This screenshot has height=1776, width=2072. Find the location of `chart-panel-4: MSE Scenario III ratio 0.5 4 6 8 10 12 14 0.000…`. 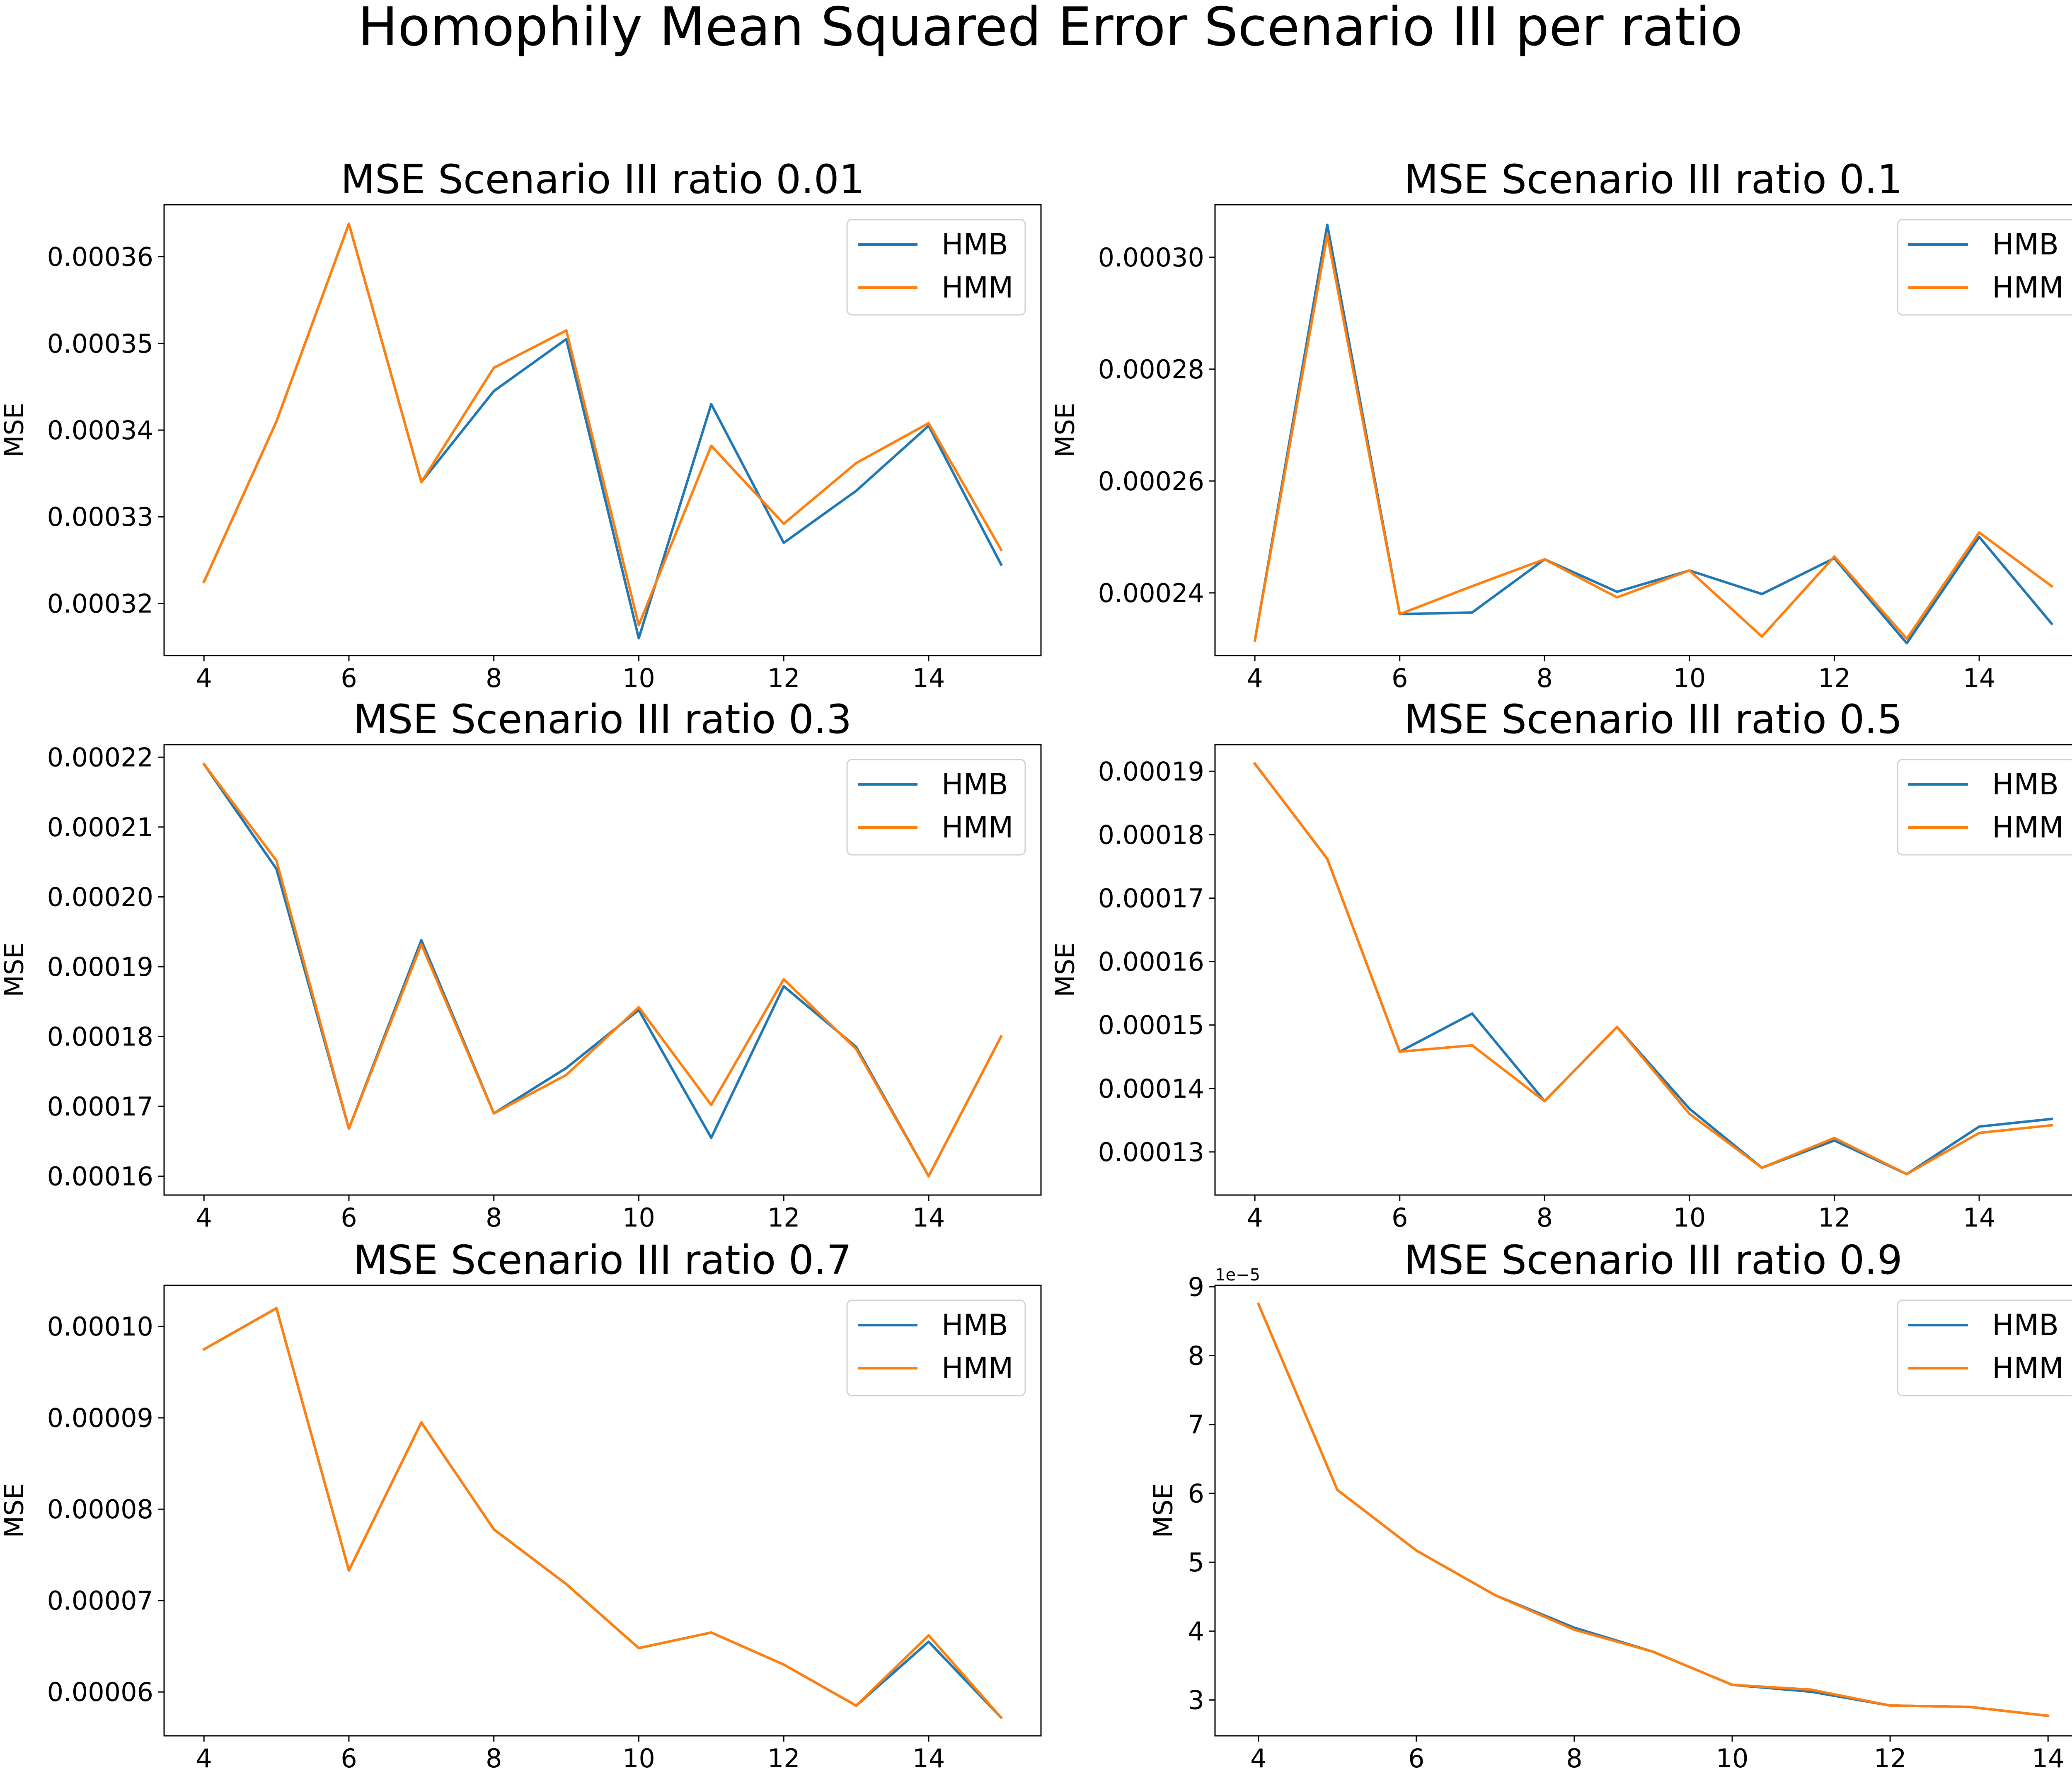

chart-panel-4: MSE Scenario III ratio 0.5 4 6 8 10 12 14 0.000… is located at coordinates (1561, 964).